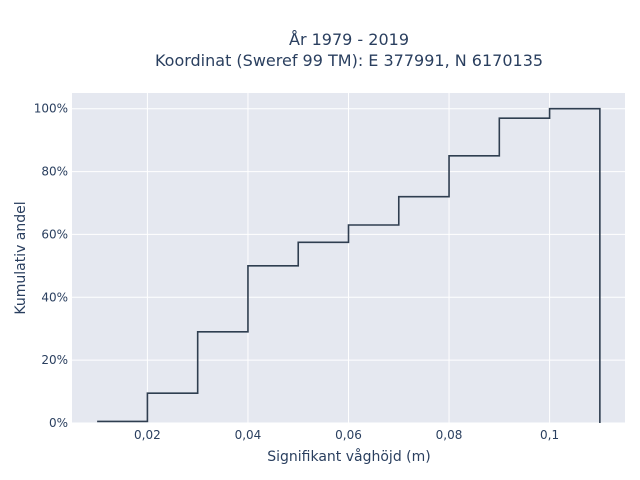 The image size is (640, 480). Describe the element at coordinates (549, 435) in the screenshot. I see `x-tick-label: 0,1` at that location.